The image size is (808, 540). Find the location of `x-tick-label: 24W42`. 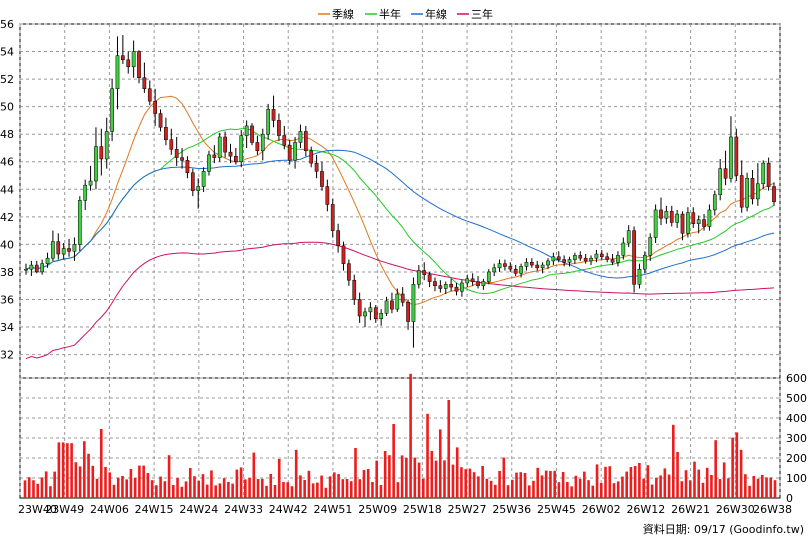

x-tick-label: 24W42 is located at coordinates (288, 509).